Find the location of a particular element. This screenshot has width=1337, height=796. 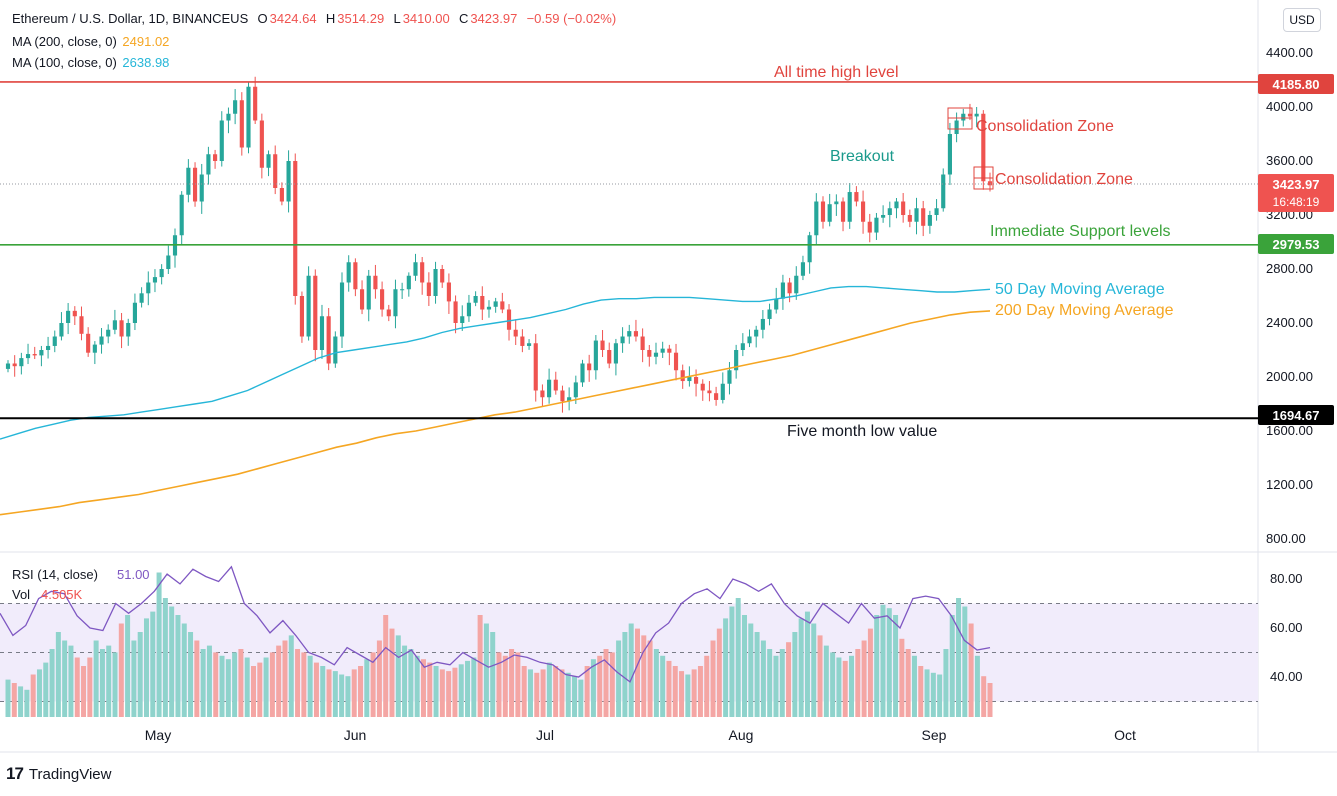

consolidation-annotation-1: Consolidation Zone is located at coordinates (1045, 126).